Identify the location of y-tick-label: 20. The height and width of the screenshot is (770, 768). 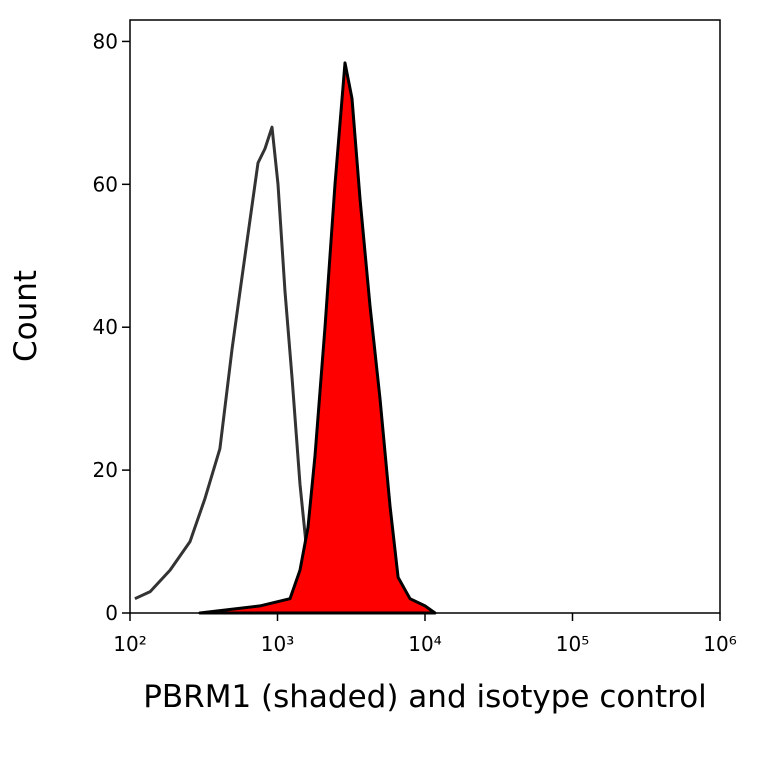
(105, 470).